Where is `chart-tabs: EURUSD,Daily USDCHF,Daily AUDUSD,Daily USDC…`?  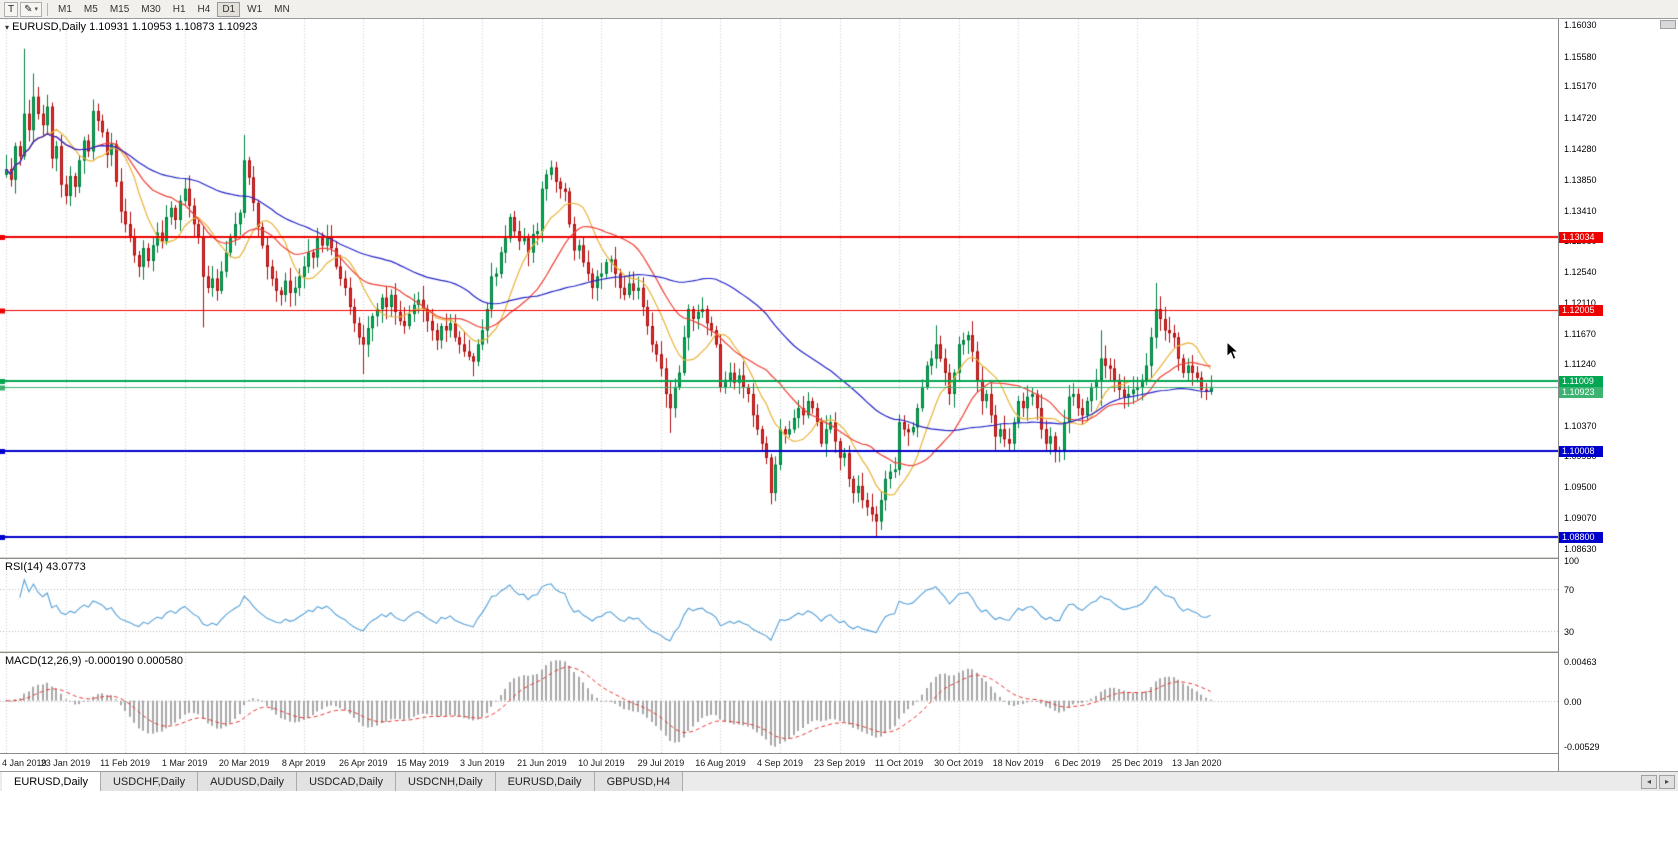
chart-tabs: EURUSD,Daily USDCHF,Daily AUDUSD,Daily USDC… is located at coordinates (343, 781).